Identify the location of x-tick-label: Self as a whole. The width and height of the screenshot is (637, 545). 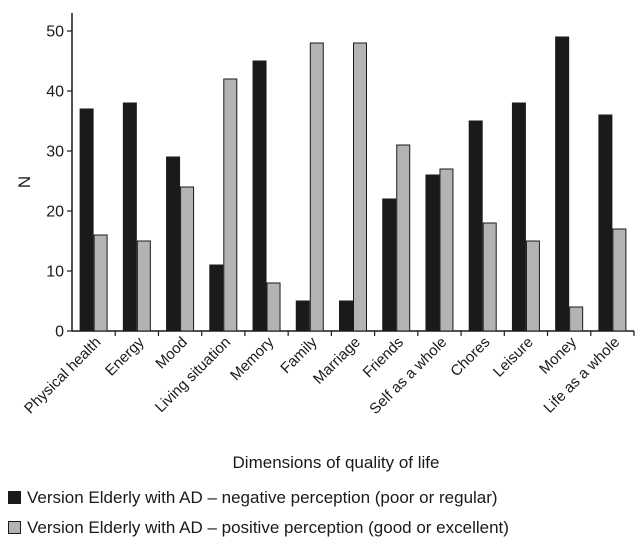
(408, 376).